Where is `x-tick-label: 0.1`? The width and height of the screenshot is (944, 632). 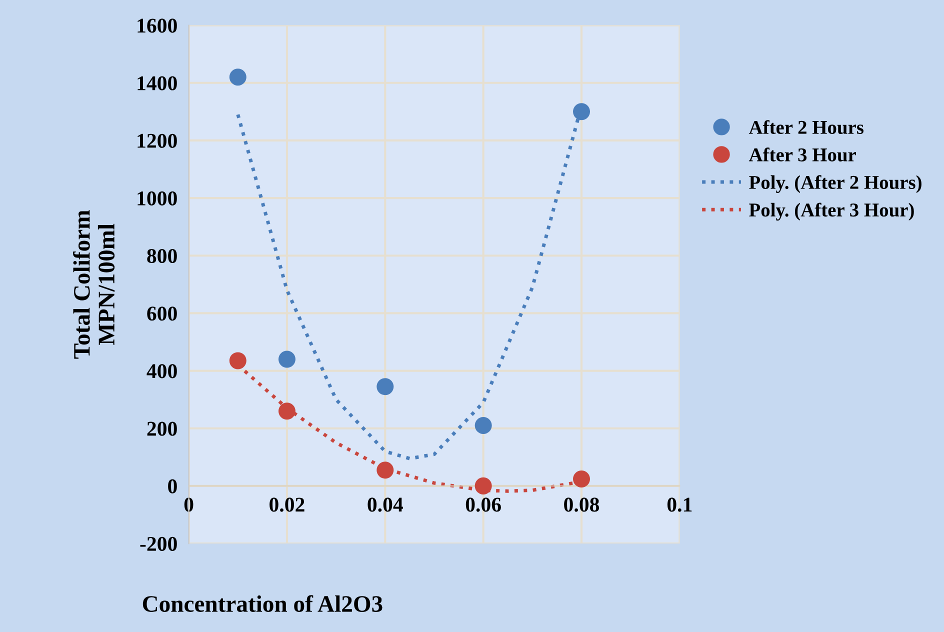 x-tick-label: 0.1 is located at coordinates (679, 505).